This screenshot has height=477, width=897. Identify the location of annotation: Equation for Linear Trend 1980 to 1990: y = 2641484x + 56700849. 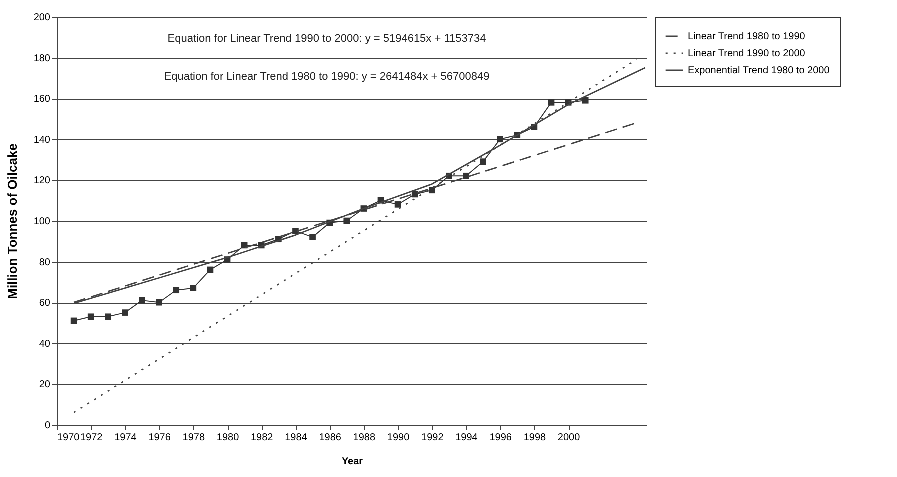
(327, 77).